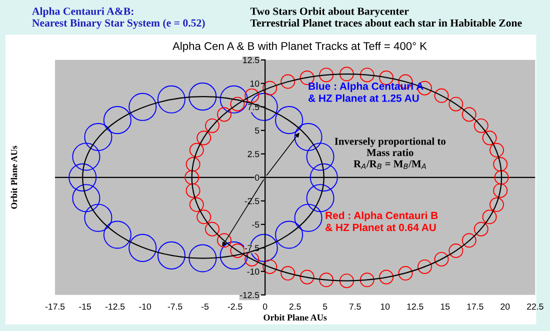 The image size is (550, 331). What do you see at coordinates (55, 307) in the screenshot?
I see `x-tick-label: -17.5` at bounding box center [55, 307].